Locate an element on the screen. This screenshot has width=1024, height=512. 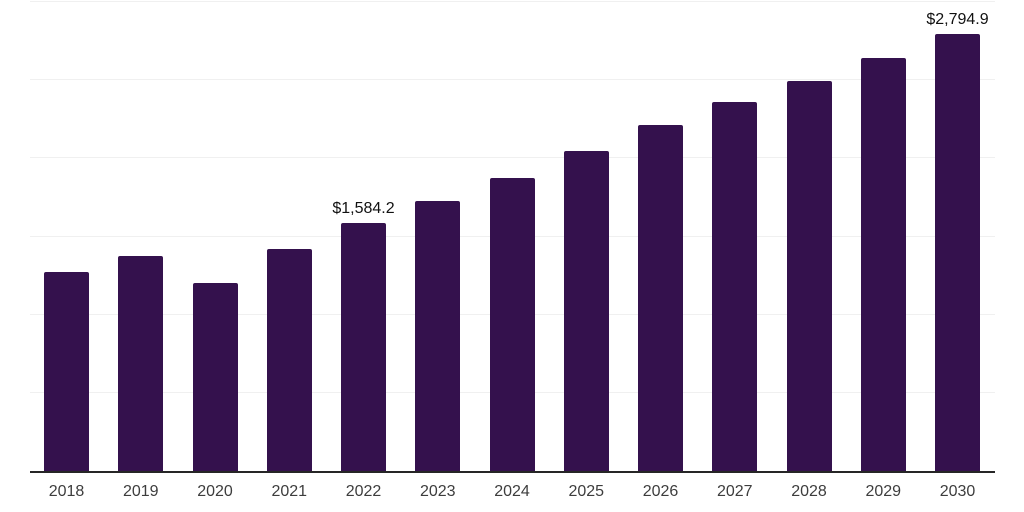
bar-2030 is located at coordinates (957, 252).